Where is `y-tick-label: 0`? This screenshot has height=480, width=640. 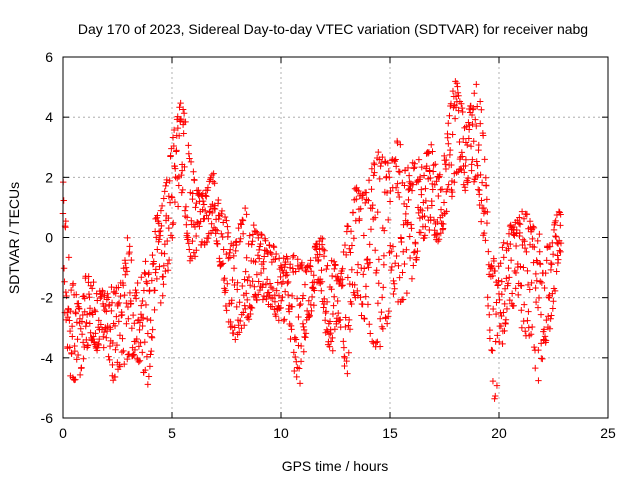
y-tick-label: 0 is located at coordinates (49, 238).